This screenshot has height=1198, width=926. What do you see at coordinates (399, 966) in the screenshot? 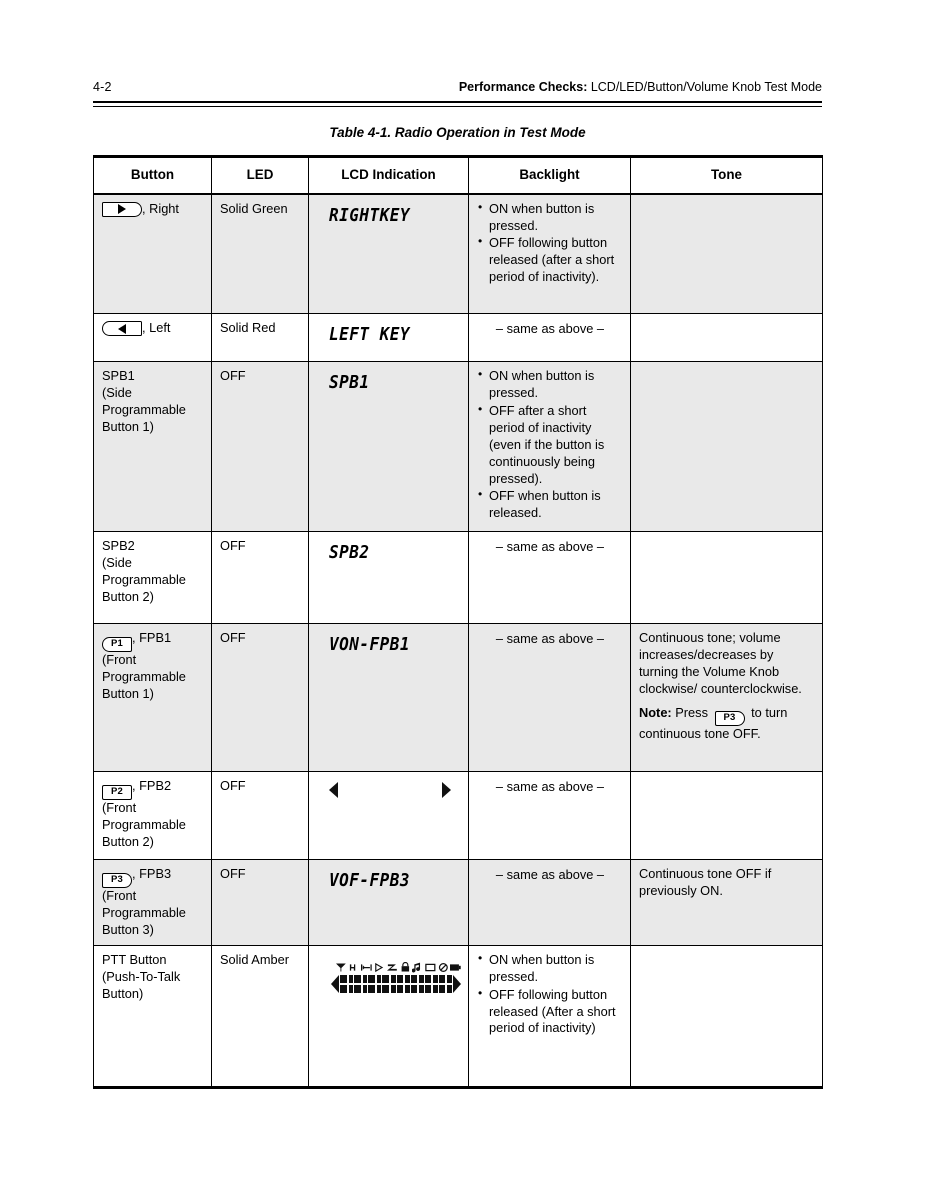
I see `lcd-status-icon-row` at bounding box center [399, 966].